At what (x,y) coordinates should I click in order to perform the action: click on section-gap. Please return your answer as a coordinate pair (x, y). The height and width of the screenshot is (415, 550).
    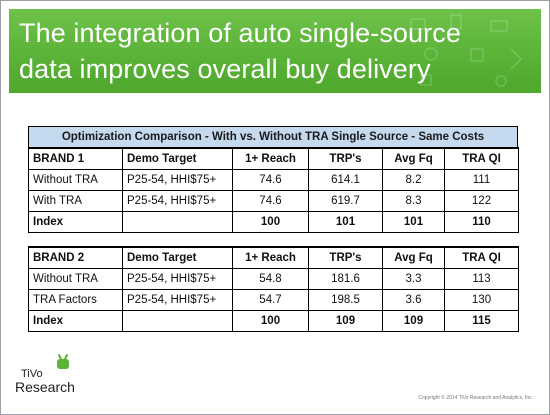
    Looking at the image, I should click on (273, 240).